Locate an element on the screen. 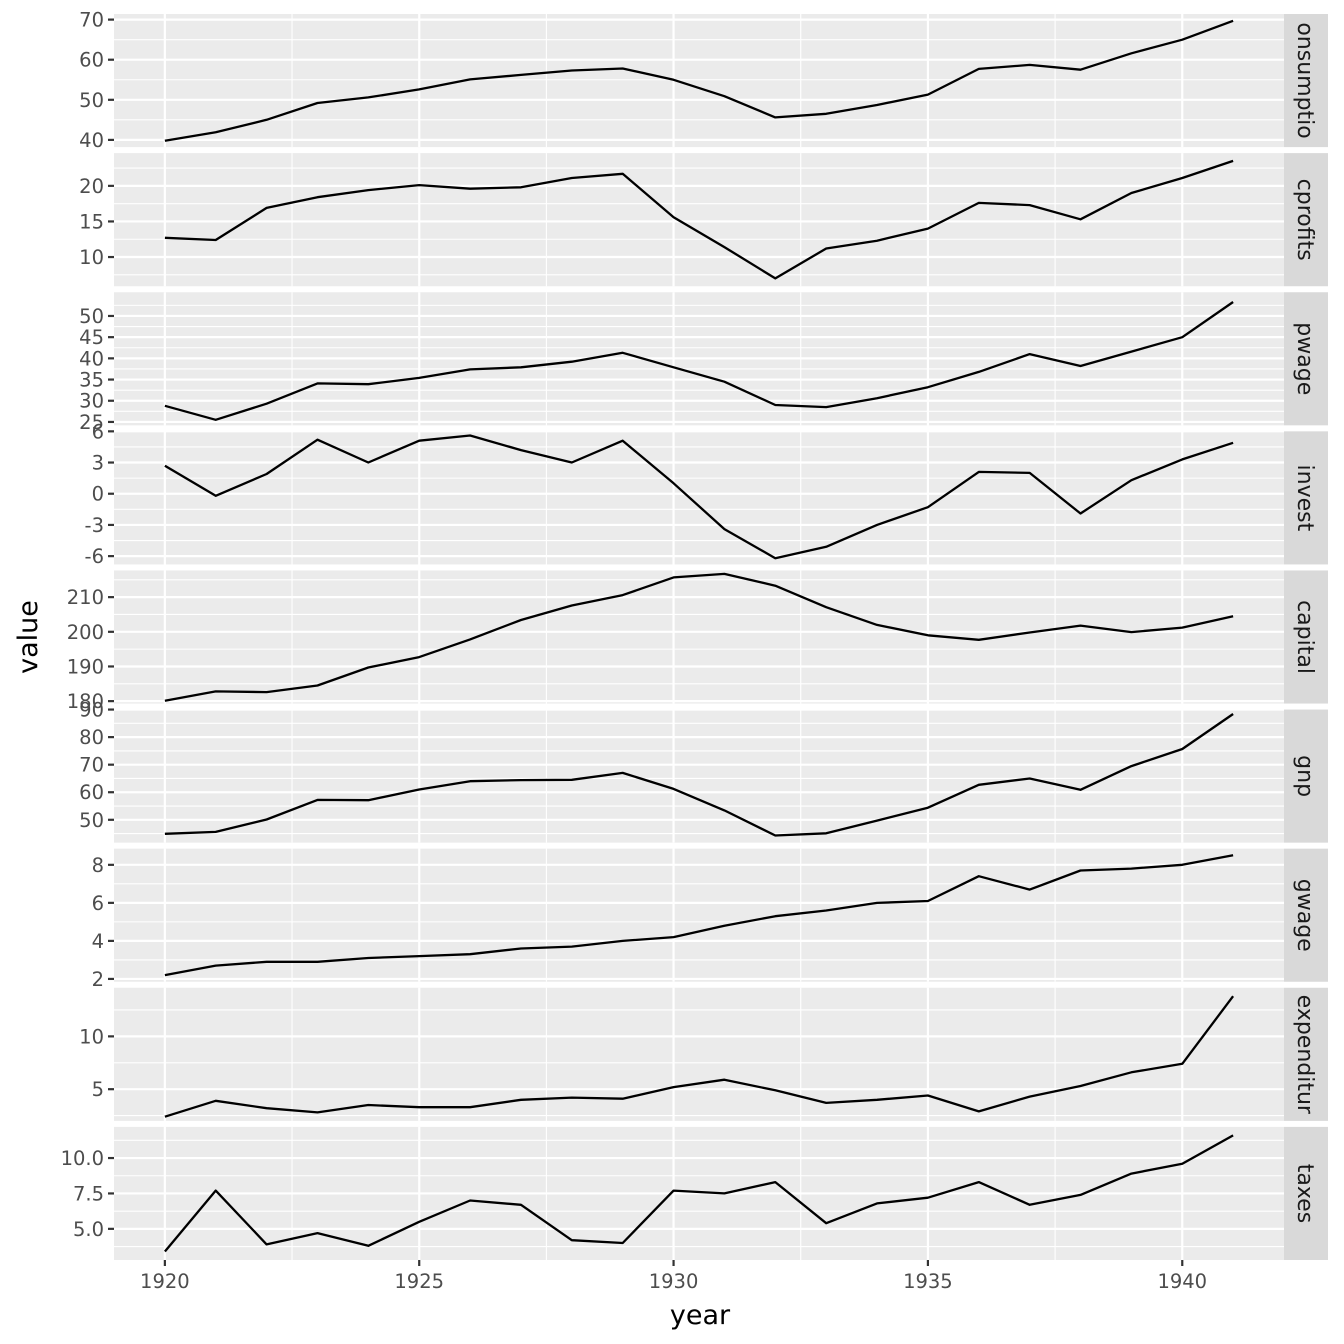 This screenshot has width=1344, height=1344. x-axis: 1920 1925 1930 1935 1940 is located at coordinates (673, 1276).